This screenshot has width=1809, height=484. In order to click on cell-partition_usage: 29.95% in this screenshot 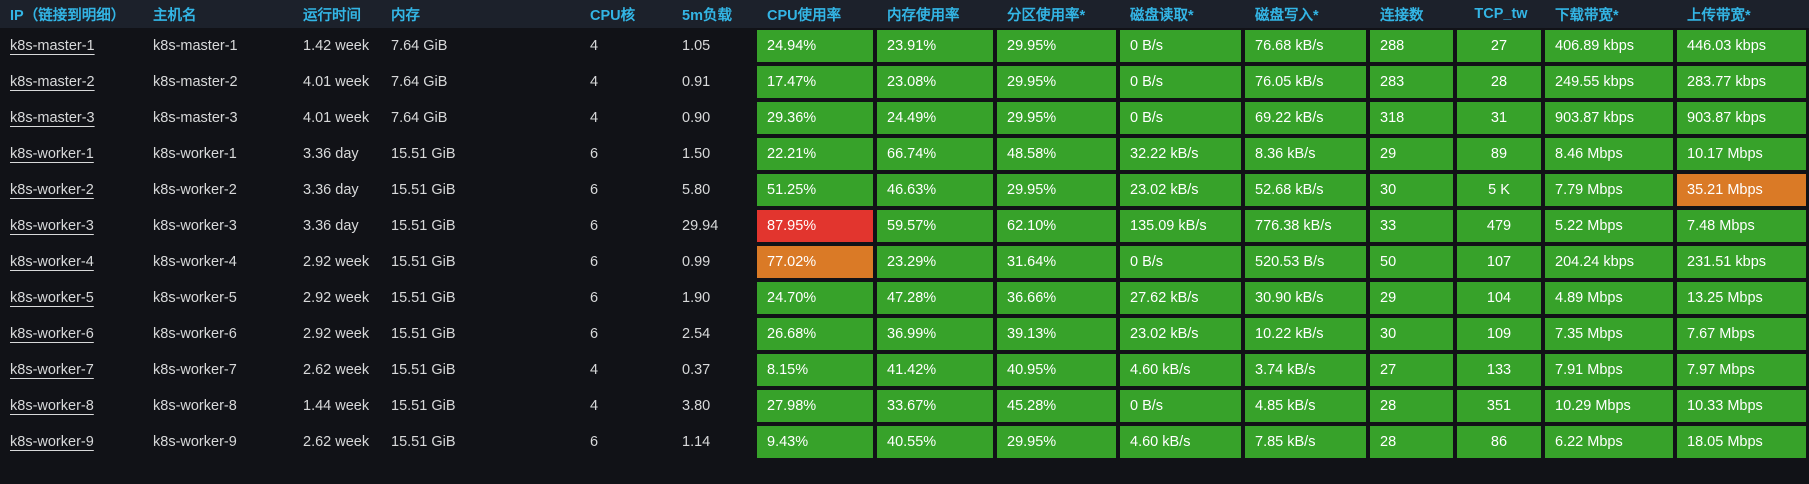, I will do `click(1058, 46)`.